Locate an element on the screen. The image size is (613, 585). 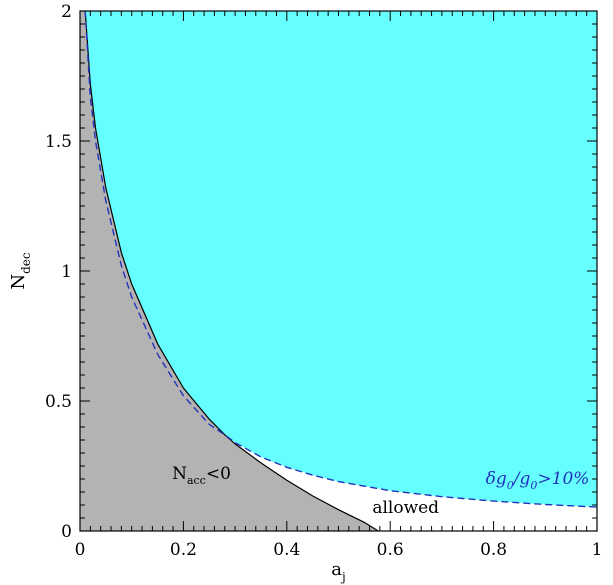
y-tick-label: 1 is located at coordinates (66, 272).